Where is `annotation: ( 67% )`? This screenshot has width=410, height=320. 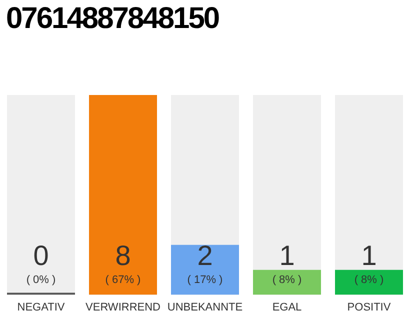 annotation: ( 67% ) is located at coordinates (123, 280).